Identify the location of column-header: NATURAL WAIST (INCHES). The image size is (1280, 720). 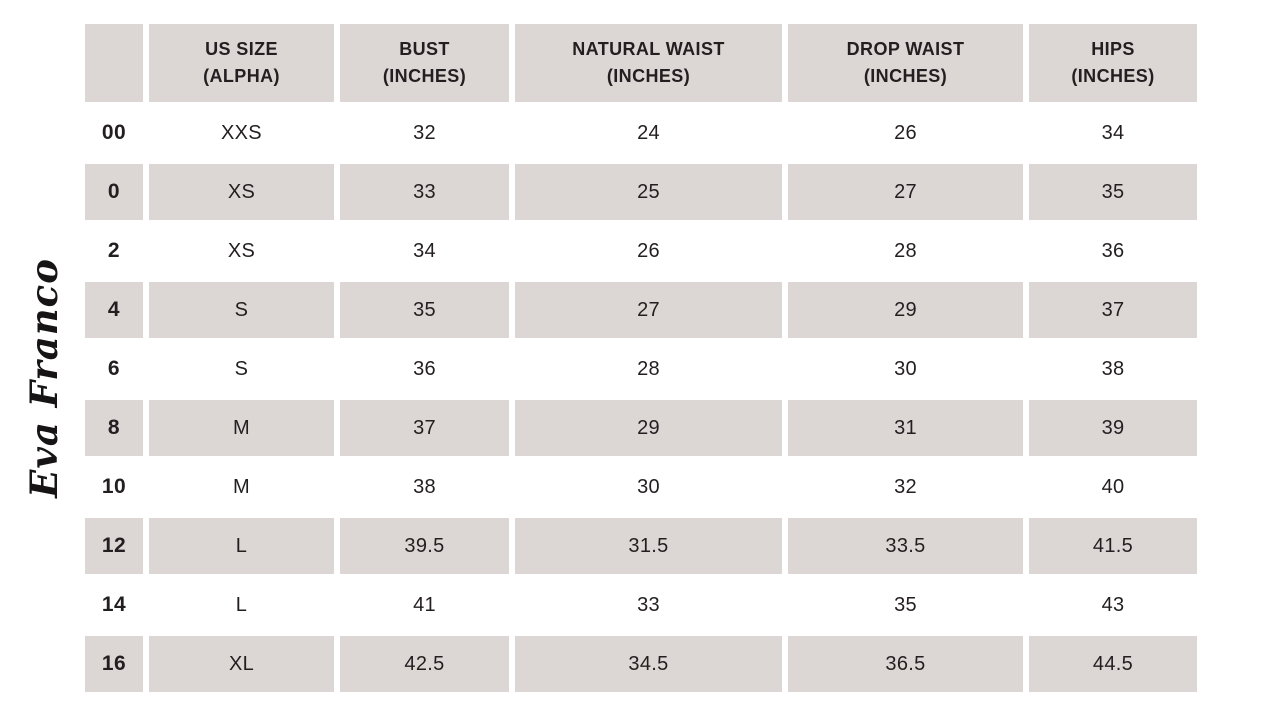
(648, 63).